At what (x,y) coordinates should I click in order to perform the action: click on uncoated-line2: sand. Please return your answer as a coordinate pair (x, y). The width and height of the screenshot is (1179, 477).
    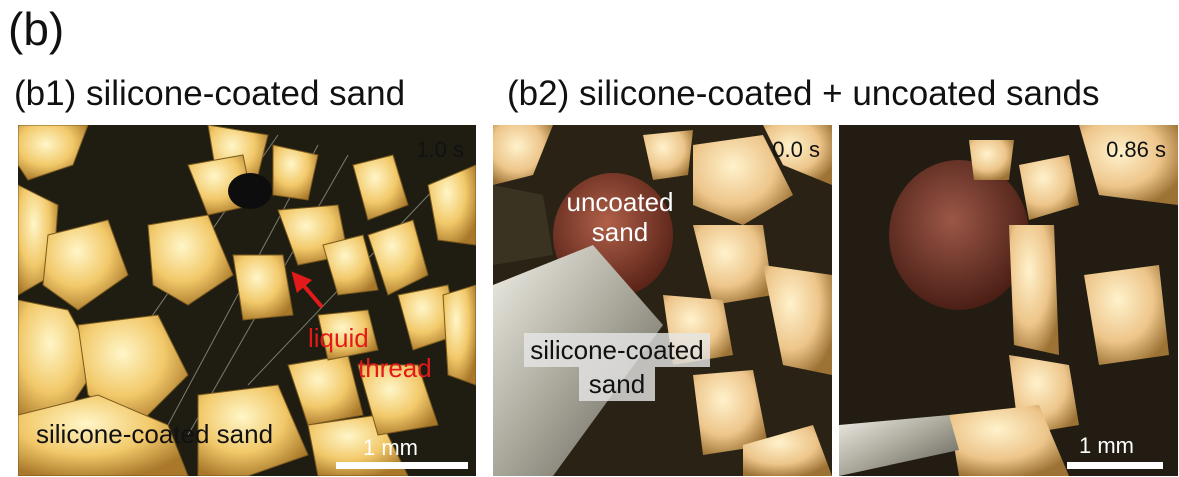
    Looking at the image, I should click on (620, 232).